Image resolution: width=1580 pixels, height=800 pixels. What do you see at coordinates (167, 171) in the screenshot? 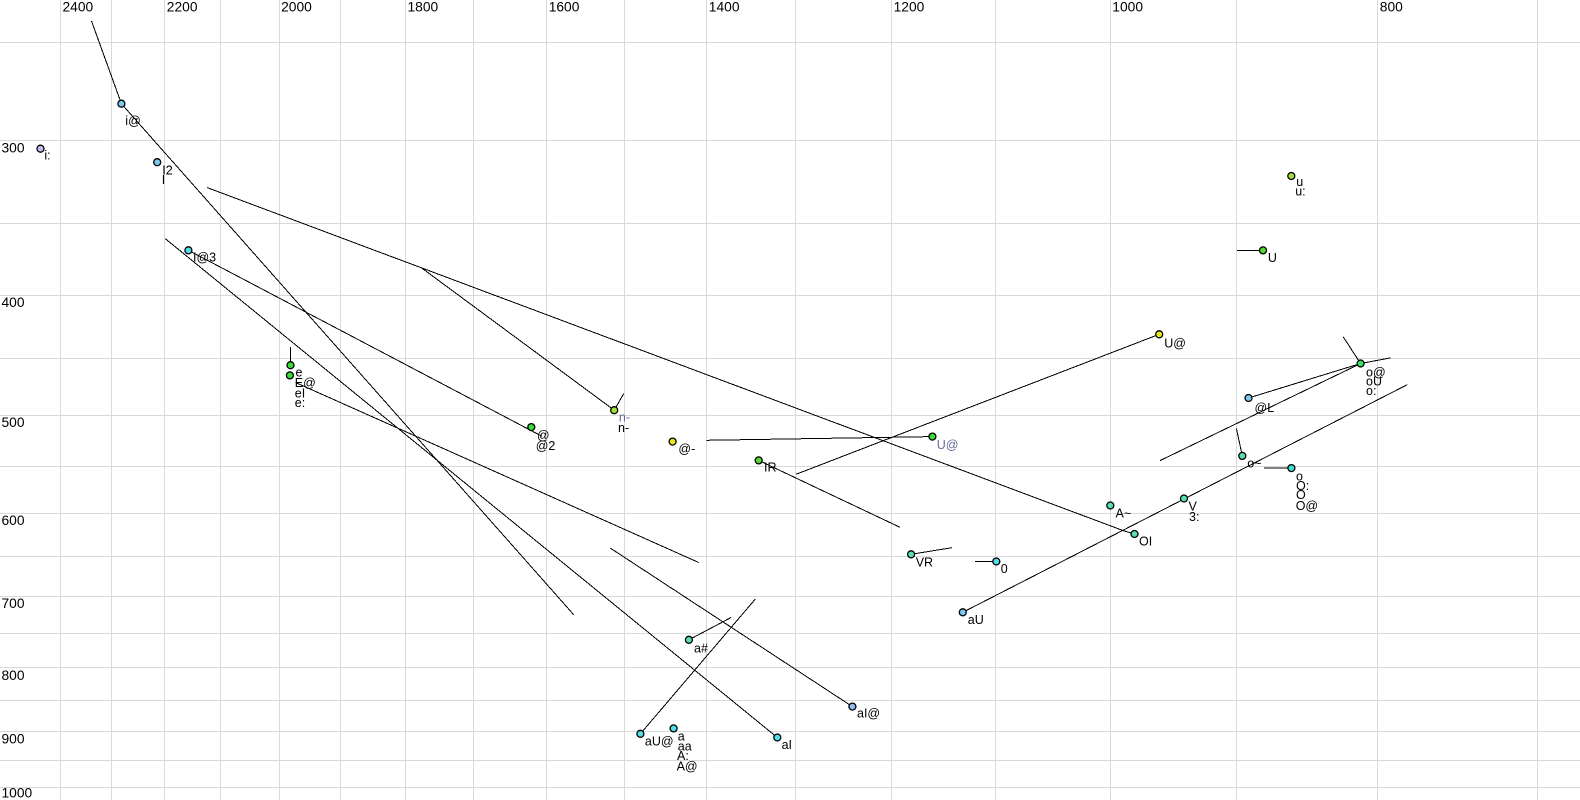
I see `svg-text: I2` at bounding box center [167, 171].